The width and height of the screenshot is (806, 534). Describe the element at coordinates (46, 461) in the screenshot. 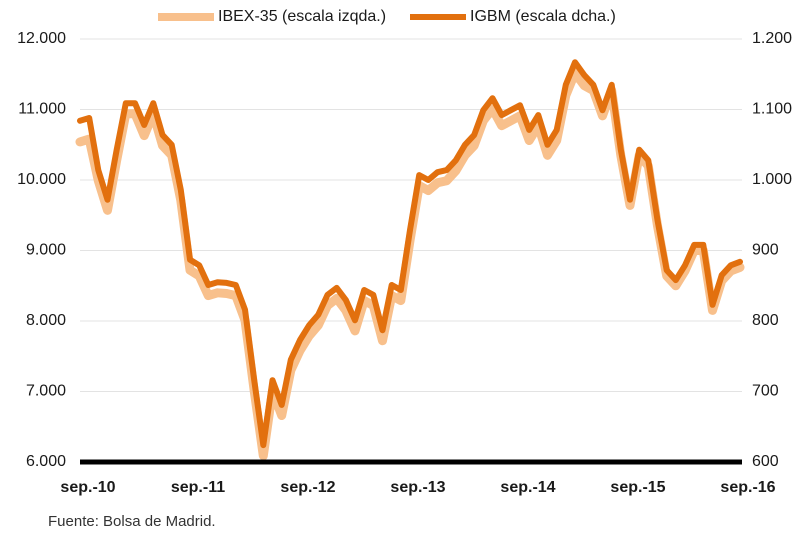

I see `y-tick-label: 6.000` at that location.